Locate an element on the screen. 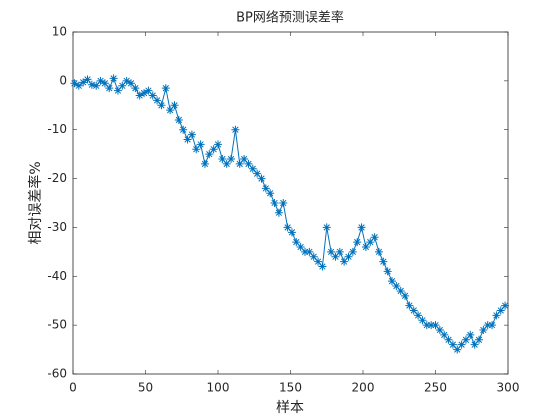  x-tick-label: 150 is located at coordinates (290, 388).